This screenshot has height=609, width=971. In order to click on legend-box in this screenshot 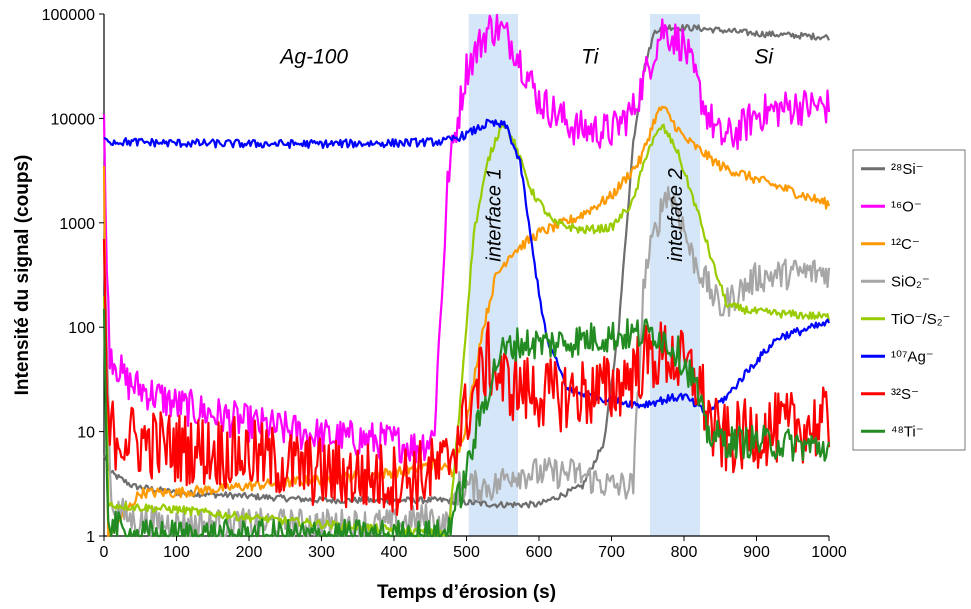, I will do `click(909, 300)`.